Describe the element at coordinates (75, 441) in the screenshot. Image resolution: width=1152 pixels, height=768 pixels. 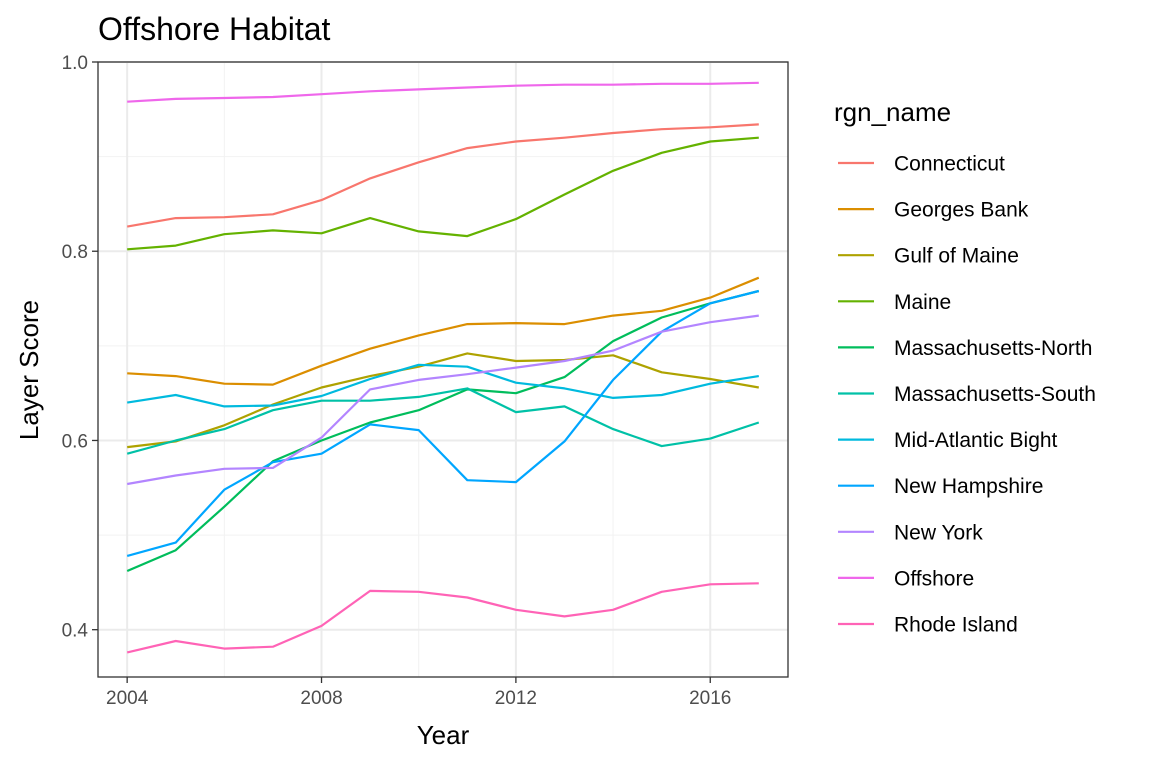
I see `y-tick-label: 0.6` at that location.